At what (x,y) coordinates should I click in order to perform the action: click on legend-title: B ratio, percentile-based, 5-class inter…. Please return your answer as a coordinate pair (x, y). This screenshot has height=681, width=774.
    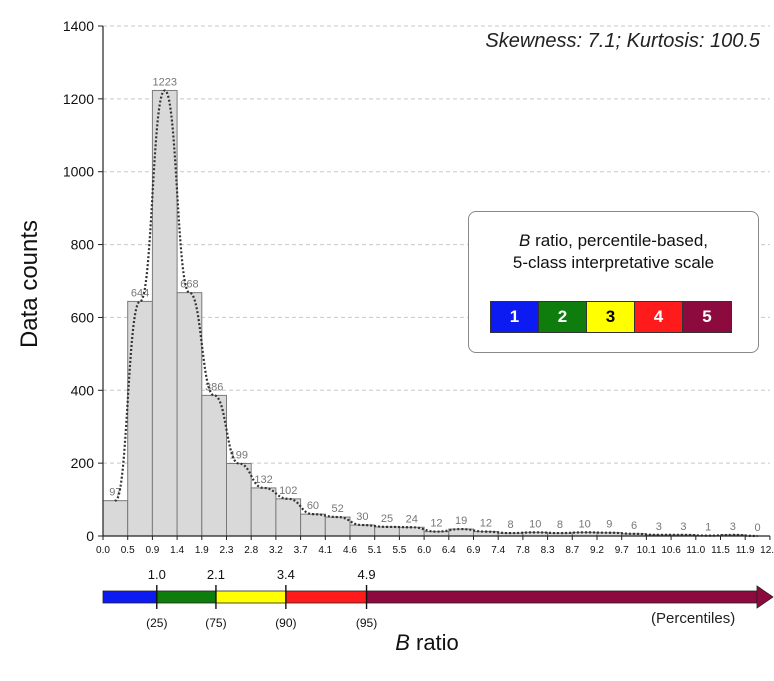
    Looking at the image, I should click on (613, 252).